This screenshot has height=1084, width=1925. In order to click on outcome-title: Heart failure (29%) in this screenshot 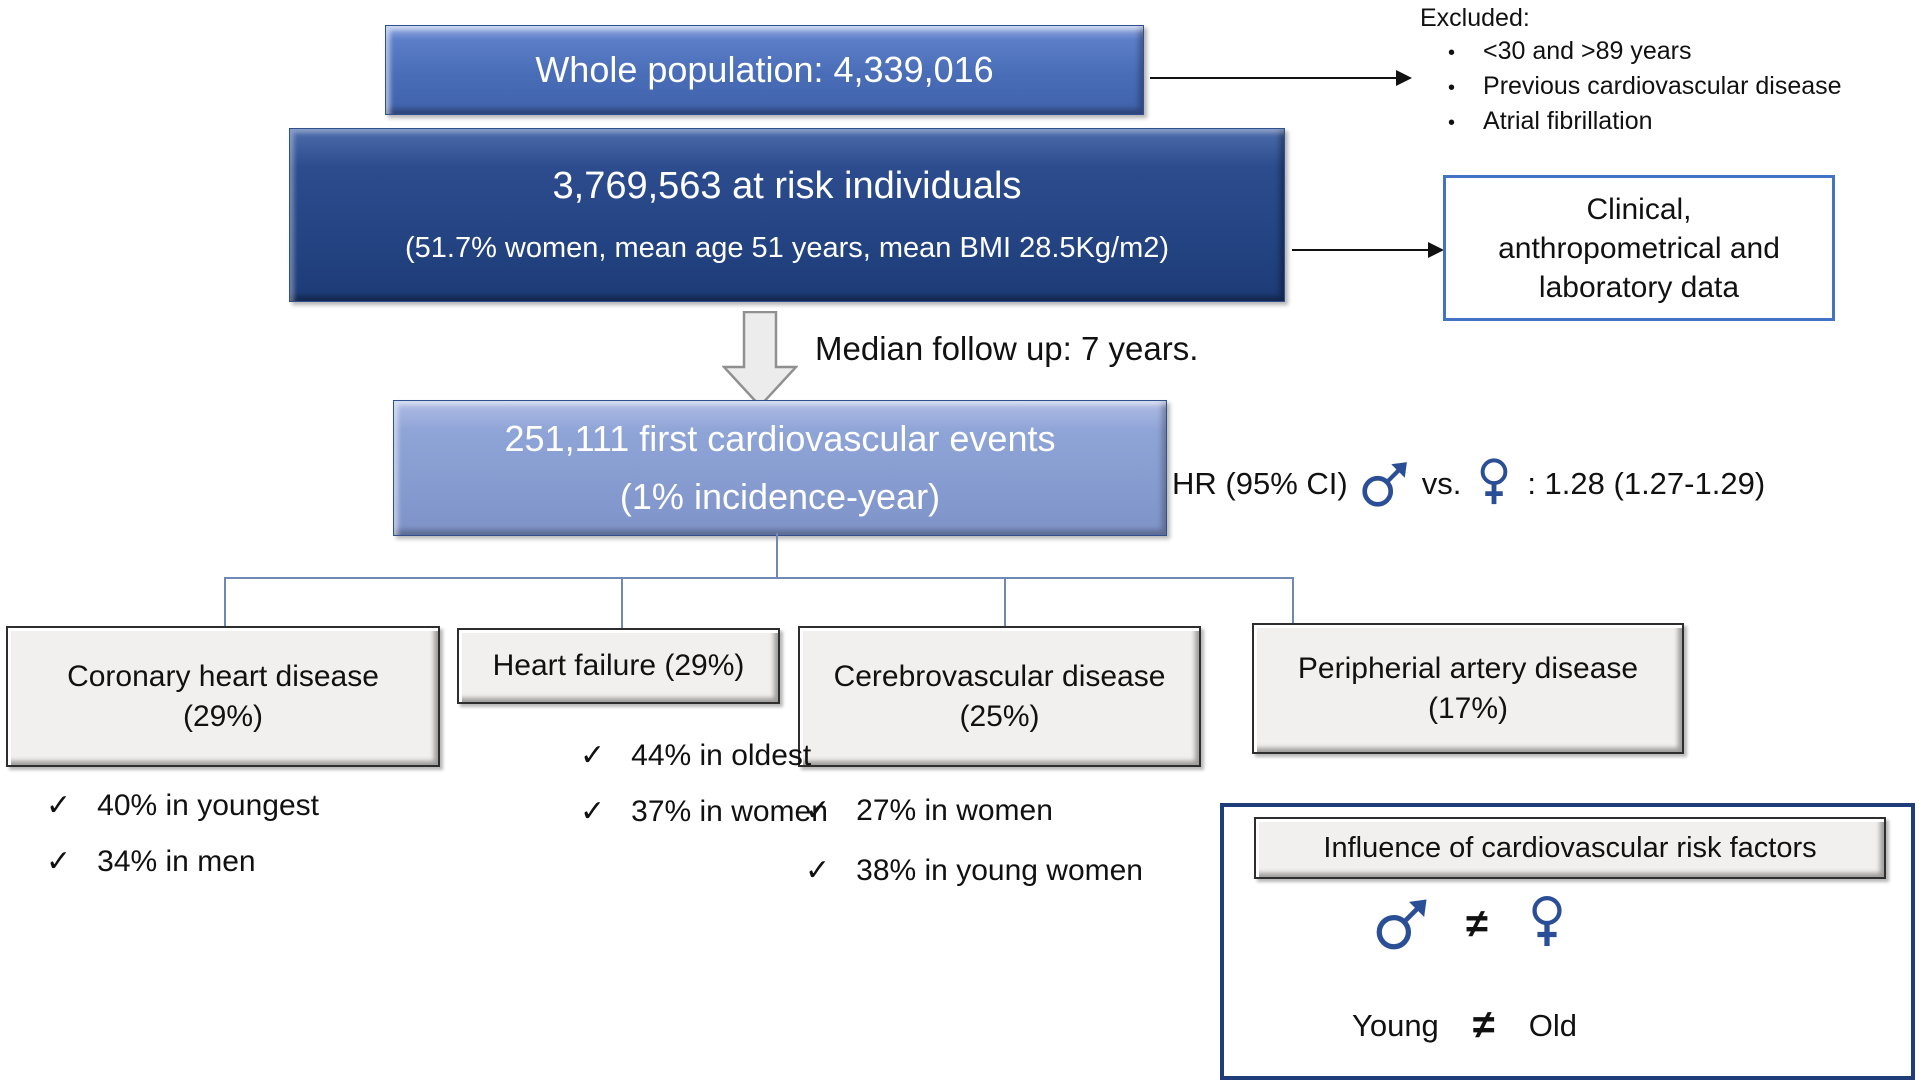, I will do `click(618, 665)`.